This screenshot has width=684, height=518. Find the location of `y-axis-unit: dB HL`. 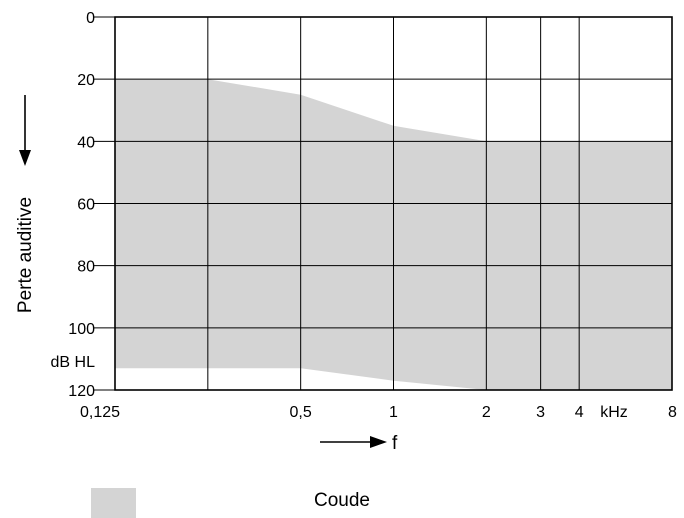

y-axis-unit: dB HL is located at coordinates (73, 362).